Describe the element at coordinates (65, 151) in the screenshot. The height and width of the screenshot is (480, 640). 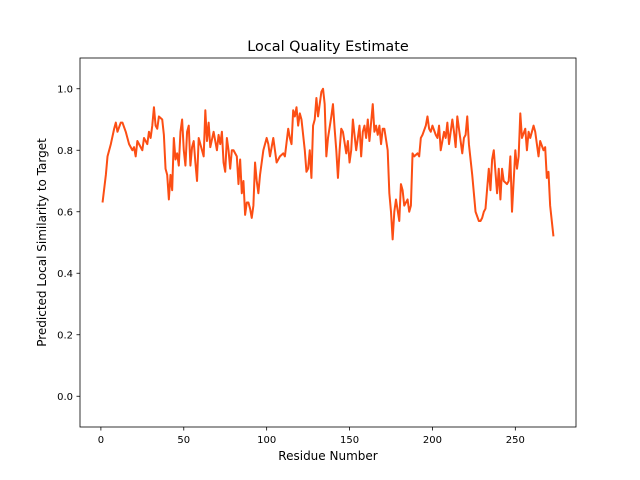
I see `y-tick-label: 0.8` at that location.